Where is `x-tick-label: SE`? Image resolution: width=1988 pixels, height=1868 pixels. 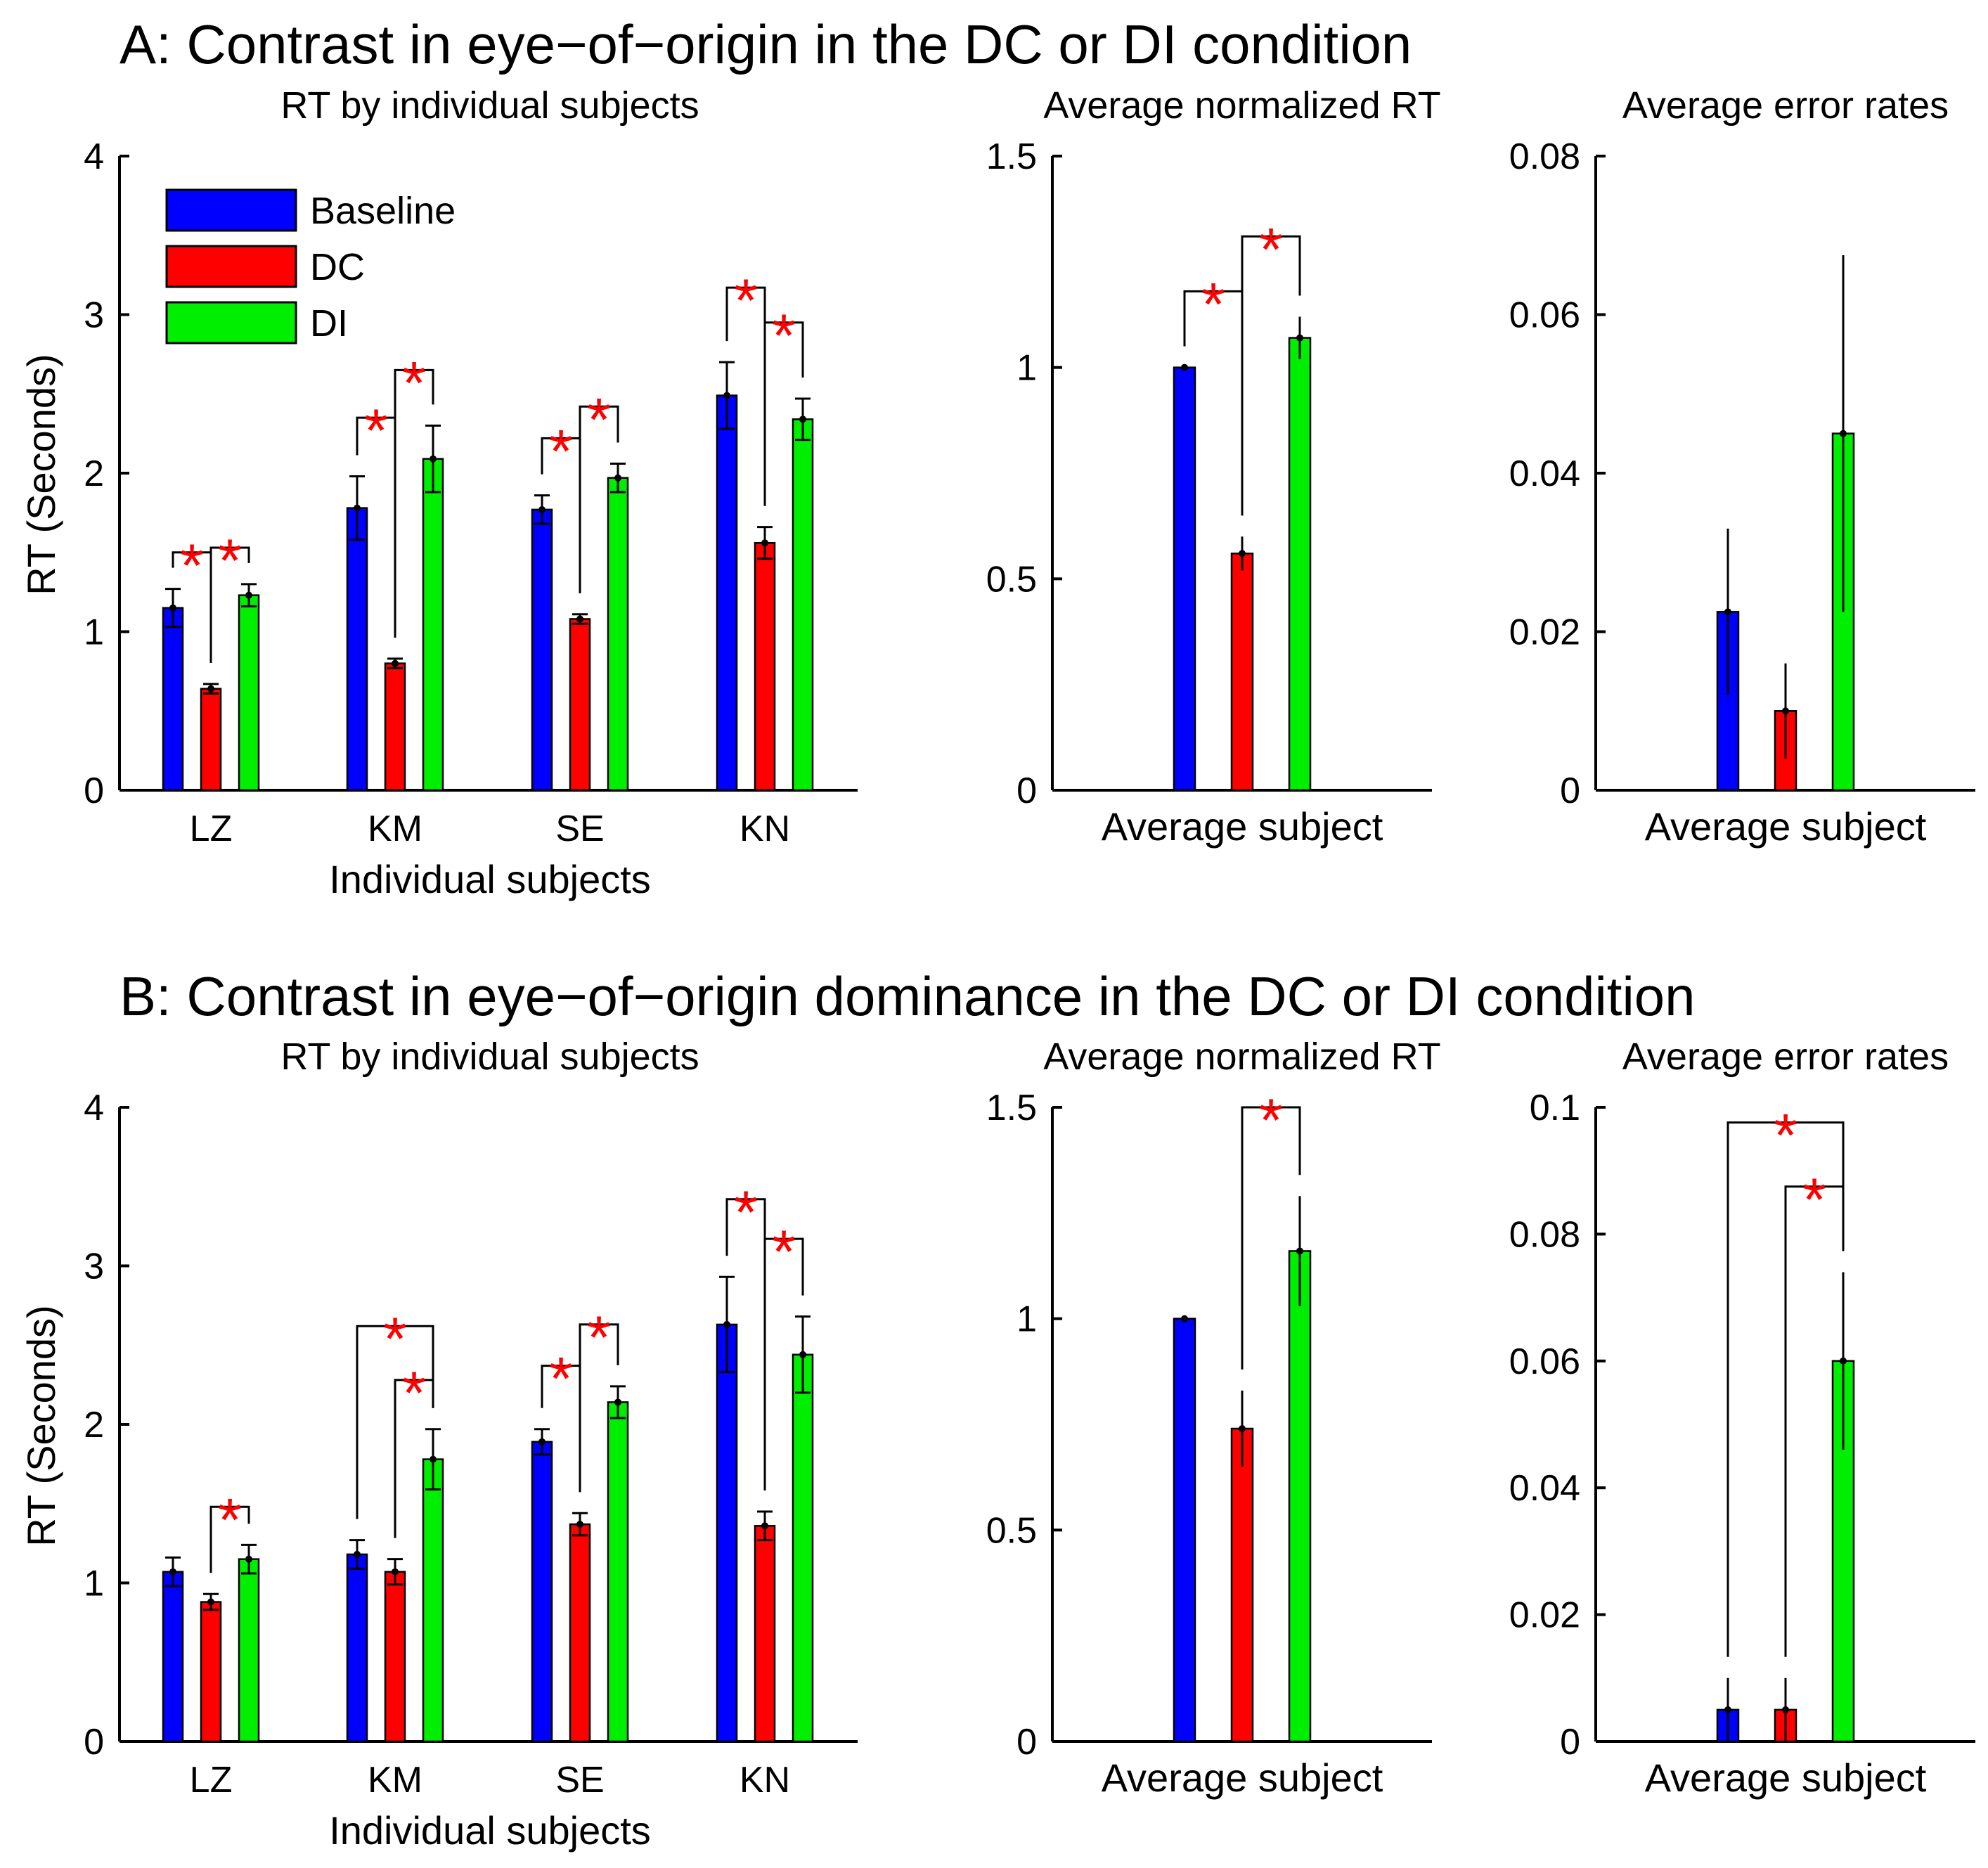 x-tick-label: SE is located at coordinates (579, 829).